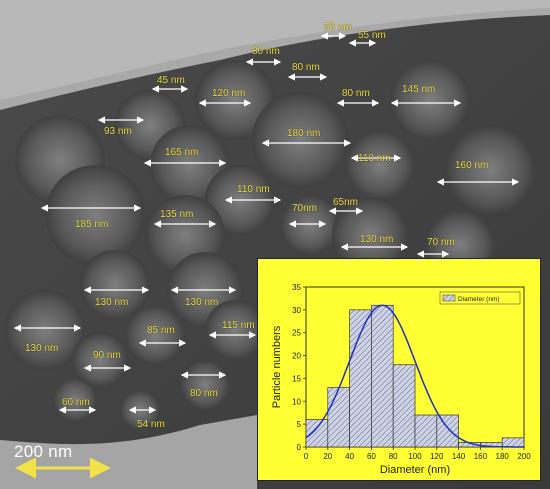 This screenshot has height=489, width=550. What do you see at coordinates (161, 330) in the screenshot?
I see `measurement-label: 85 nm` at bounding box center [161, 330].